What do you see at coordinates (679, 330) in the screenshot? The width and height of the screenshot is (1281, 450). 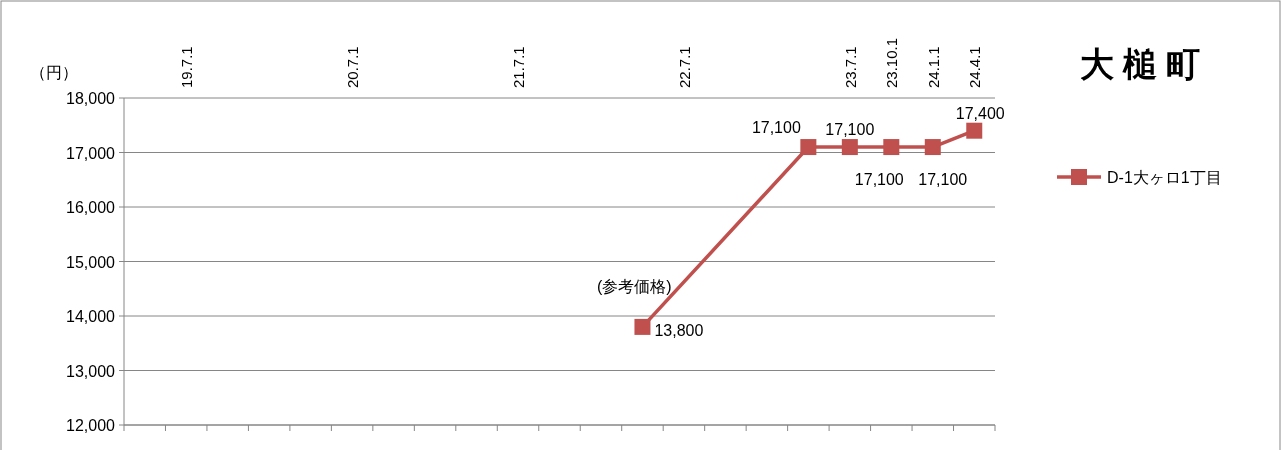 I see `data-label: 13,800` at bounding box center [679, 330].